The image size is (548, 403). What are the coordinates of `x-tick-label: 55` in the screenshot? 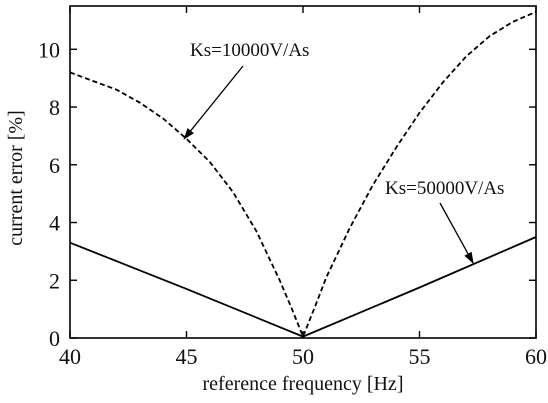 It's located at (420, 356).